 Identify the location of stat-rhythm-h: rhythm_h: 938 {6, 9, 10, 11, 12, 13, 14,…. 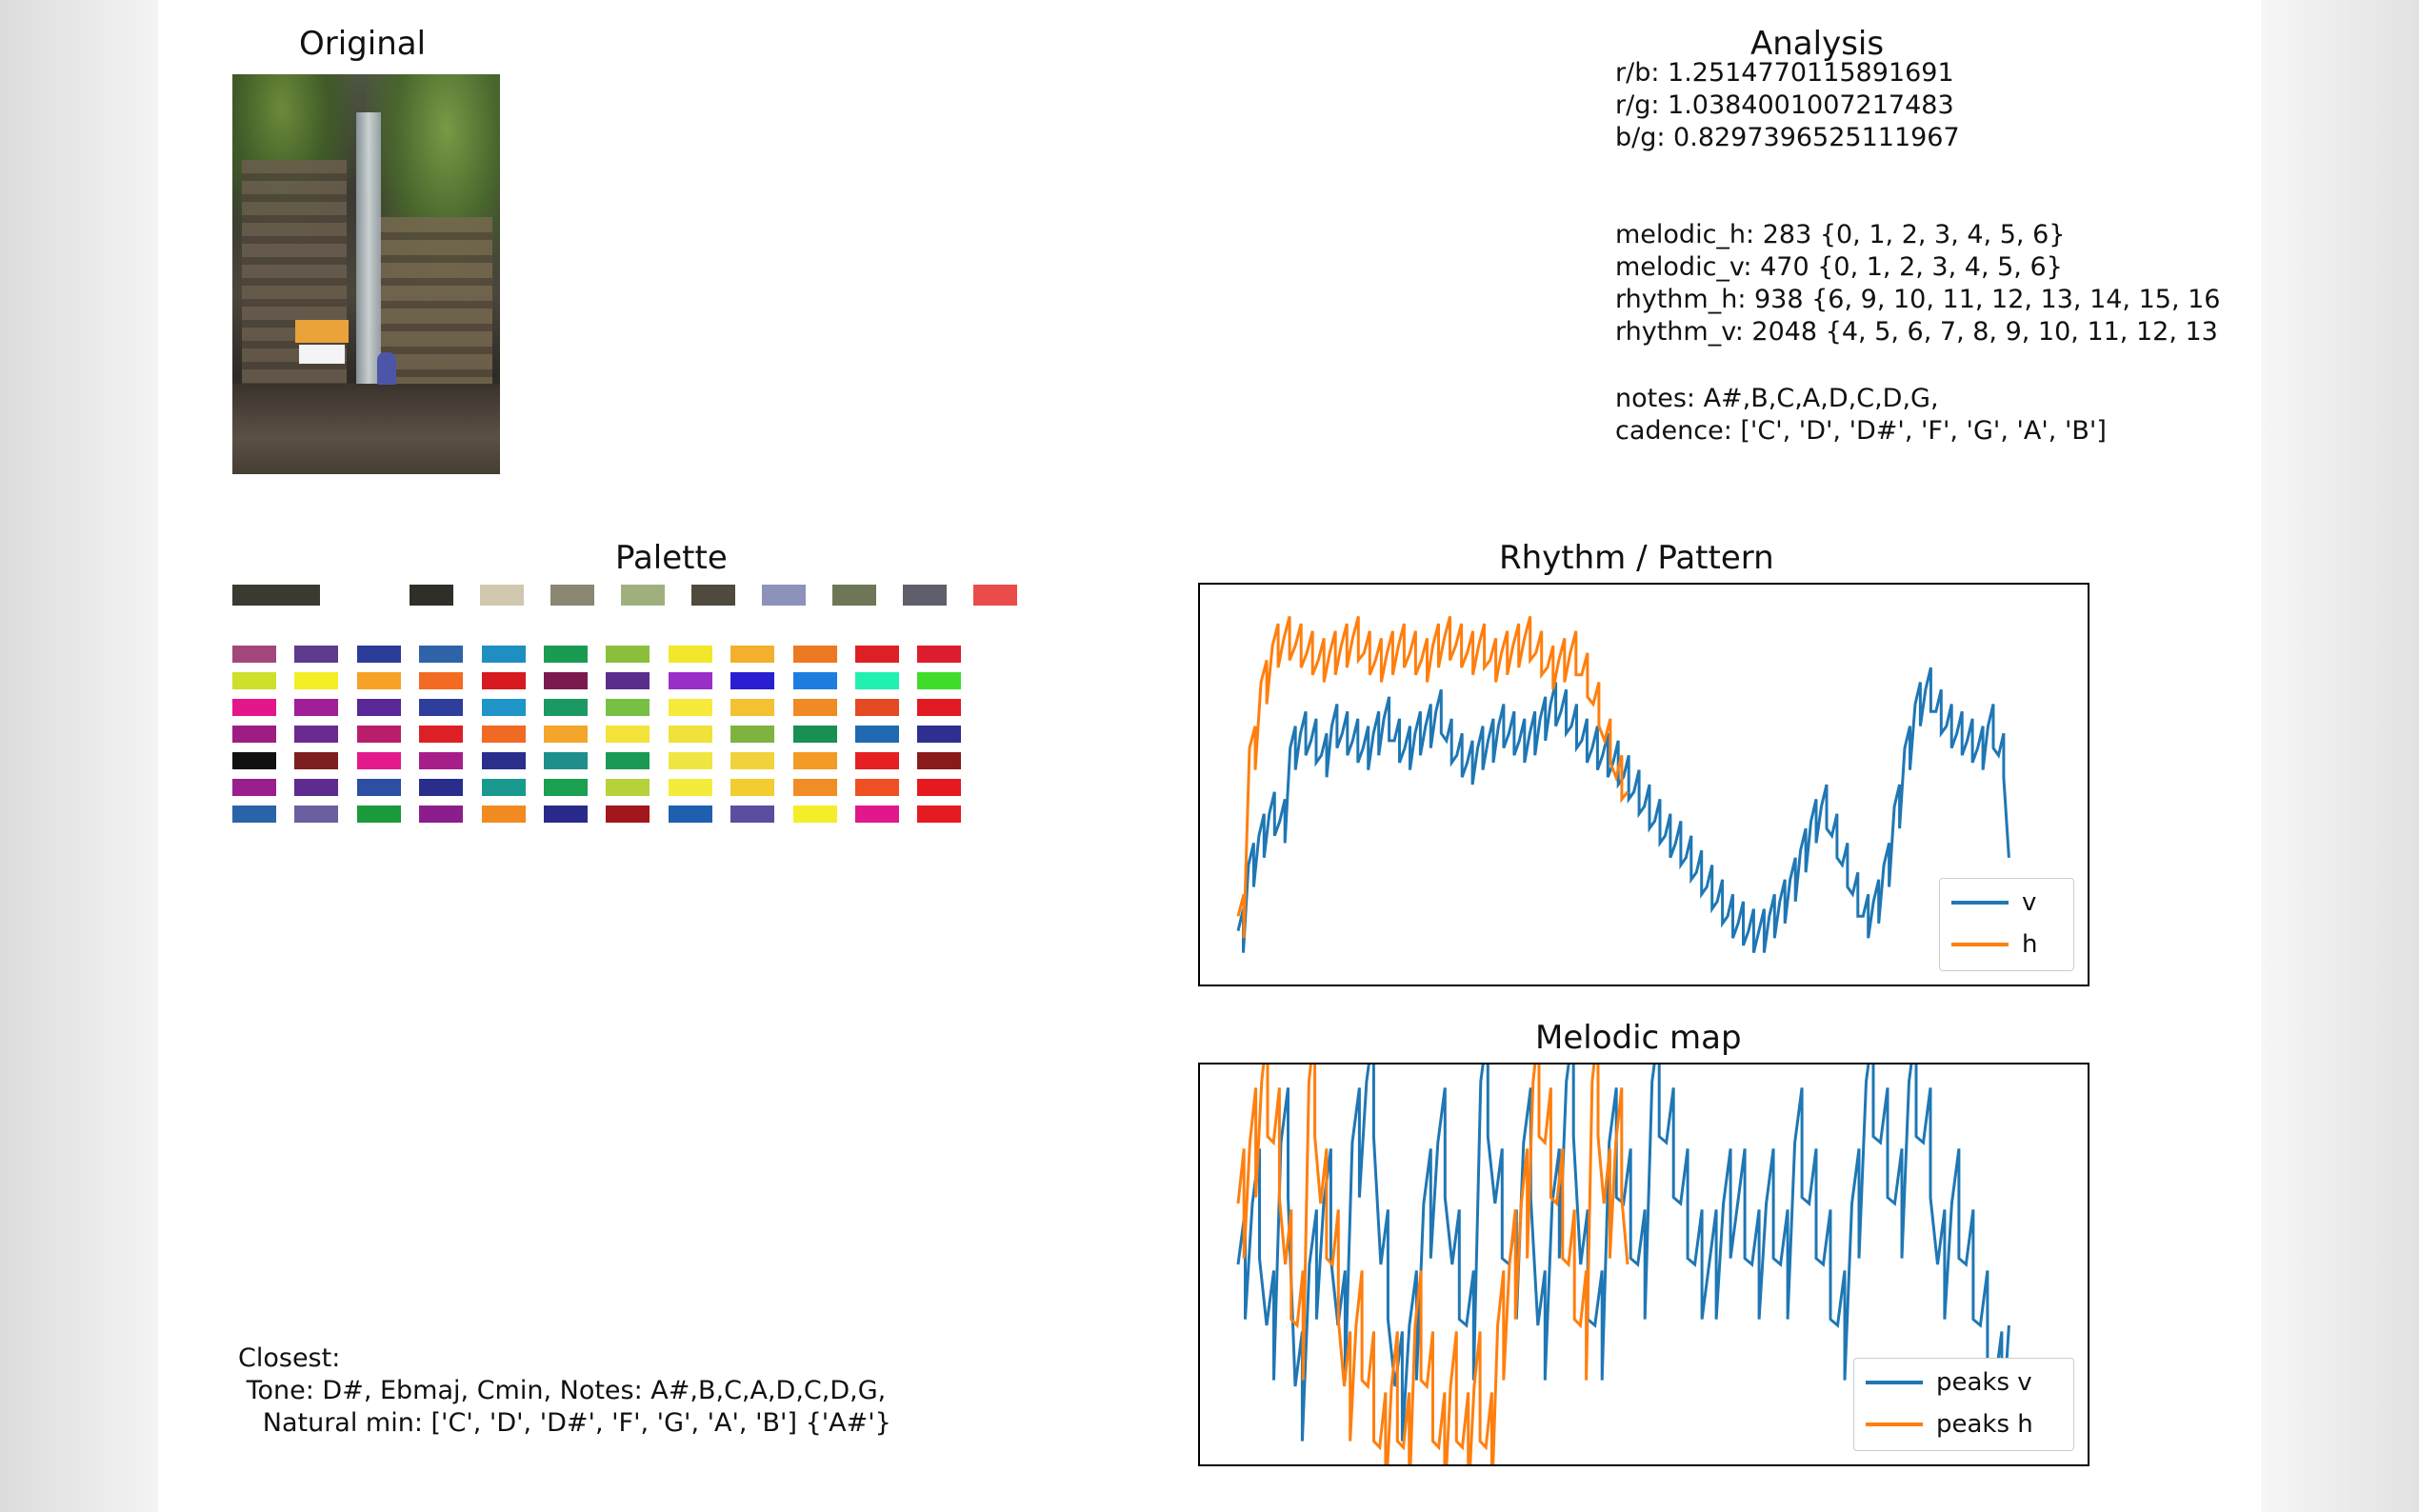
(1918, 299).